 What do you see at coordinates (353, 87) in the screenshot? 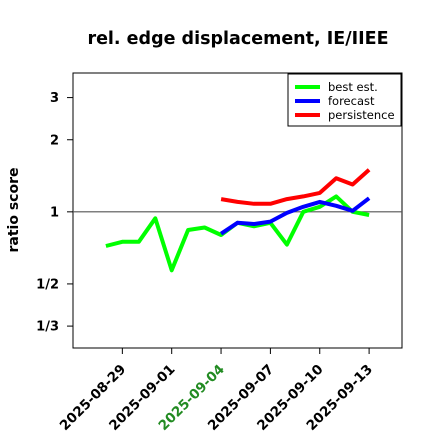
I see `legend-label: best est.` at bounding box center [353, 87].